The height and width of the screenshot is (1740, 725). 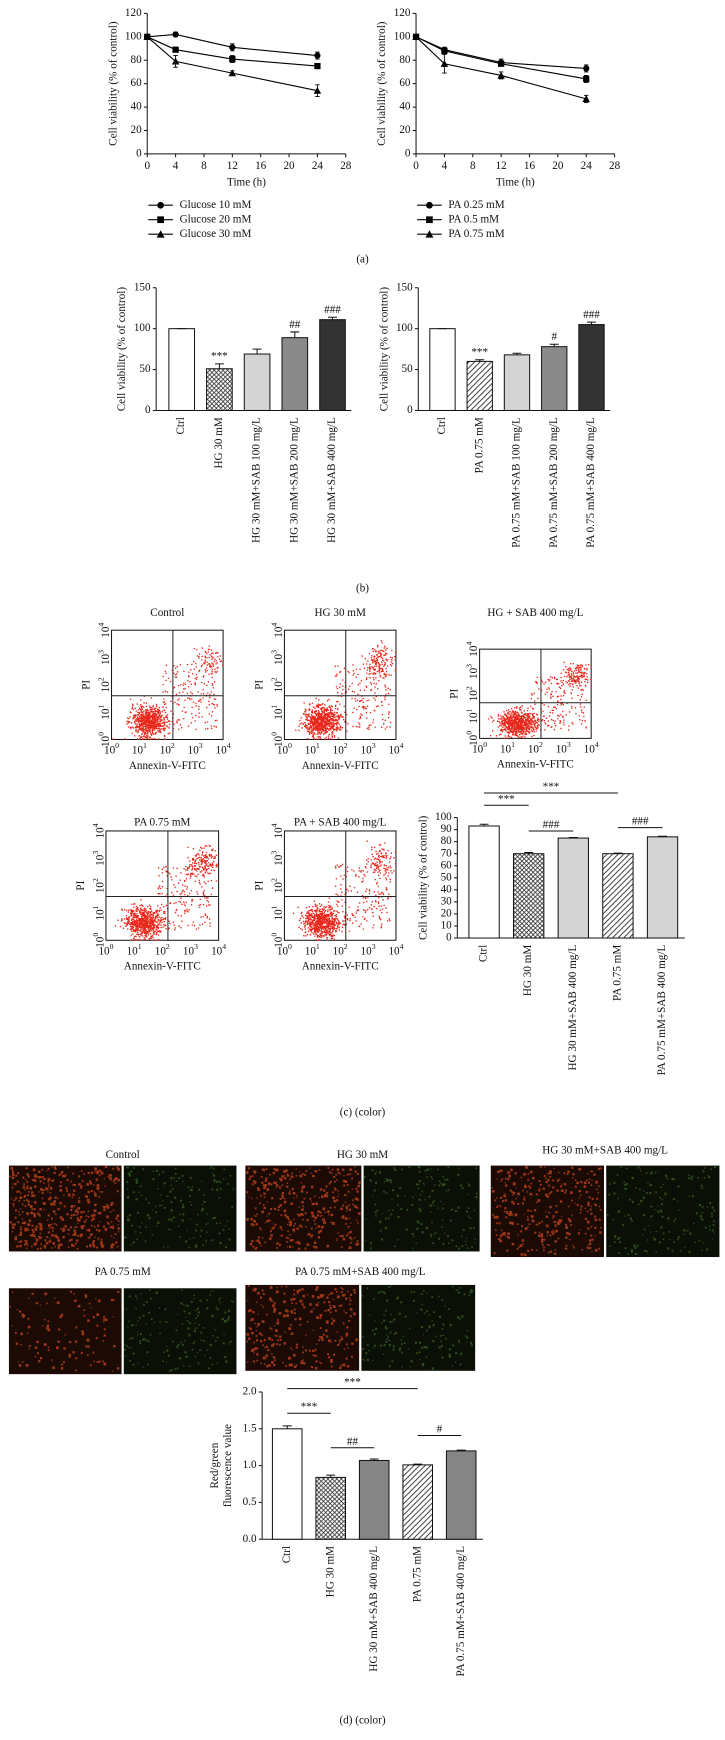 I want to click on x-tick-label: 10², so click(x=340, y=949).